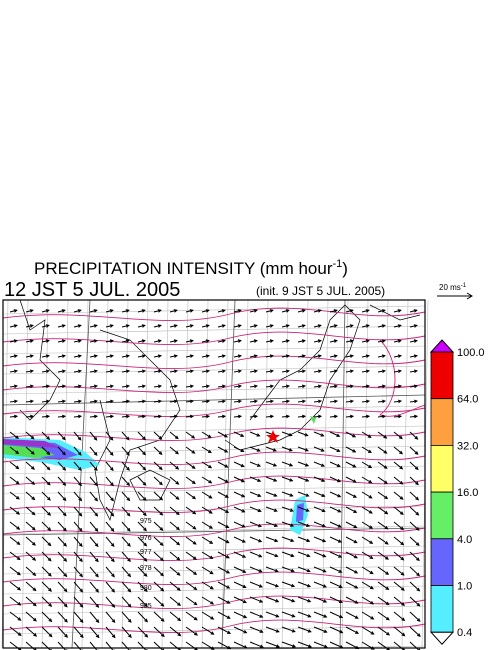  I want to click on parallel, so click(214, 531).